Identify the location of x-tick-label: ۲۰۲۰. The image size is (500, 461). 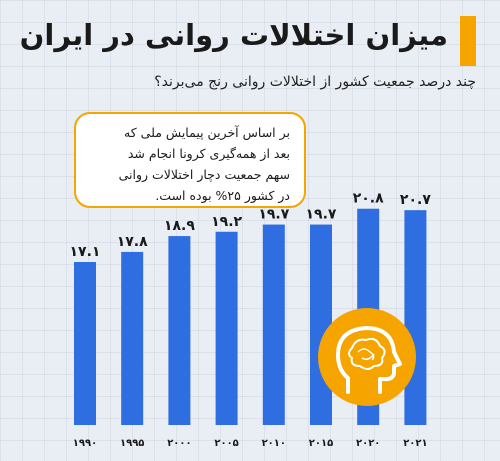
(368, 443).